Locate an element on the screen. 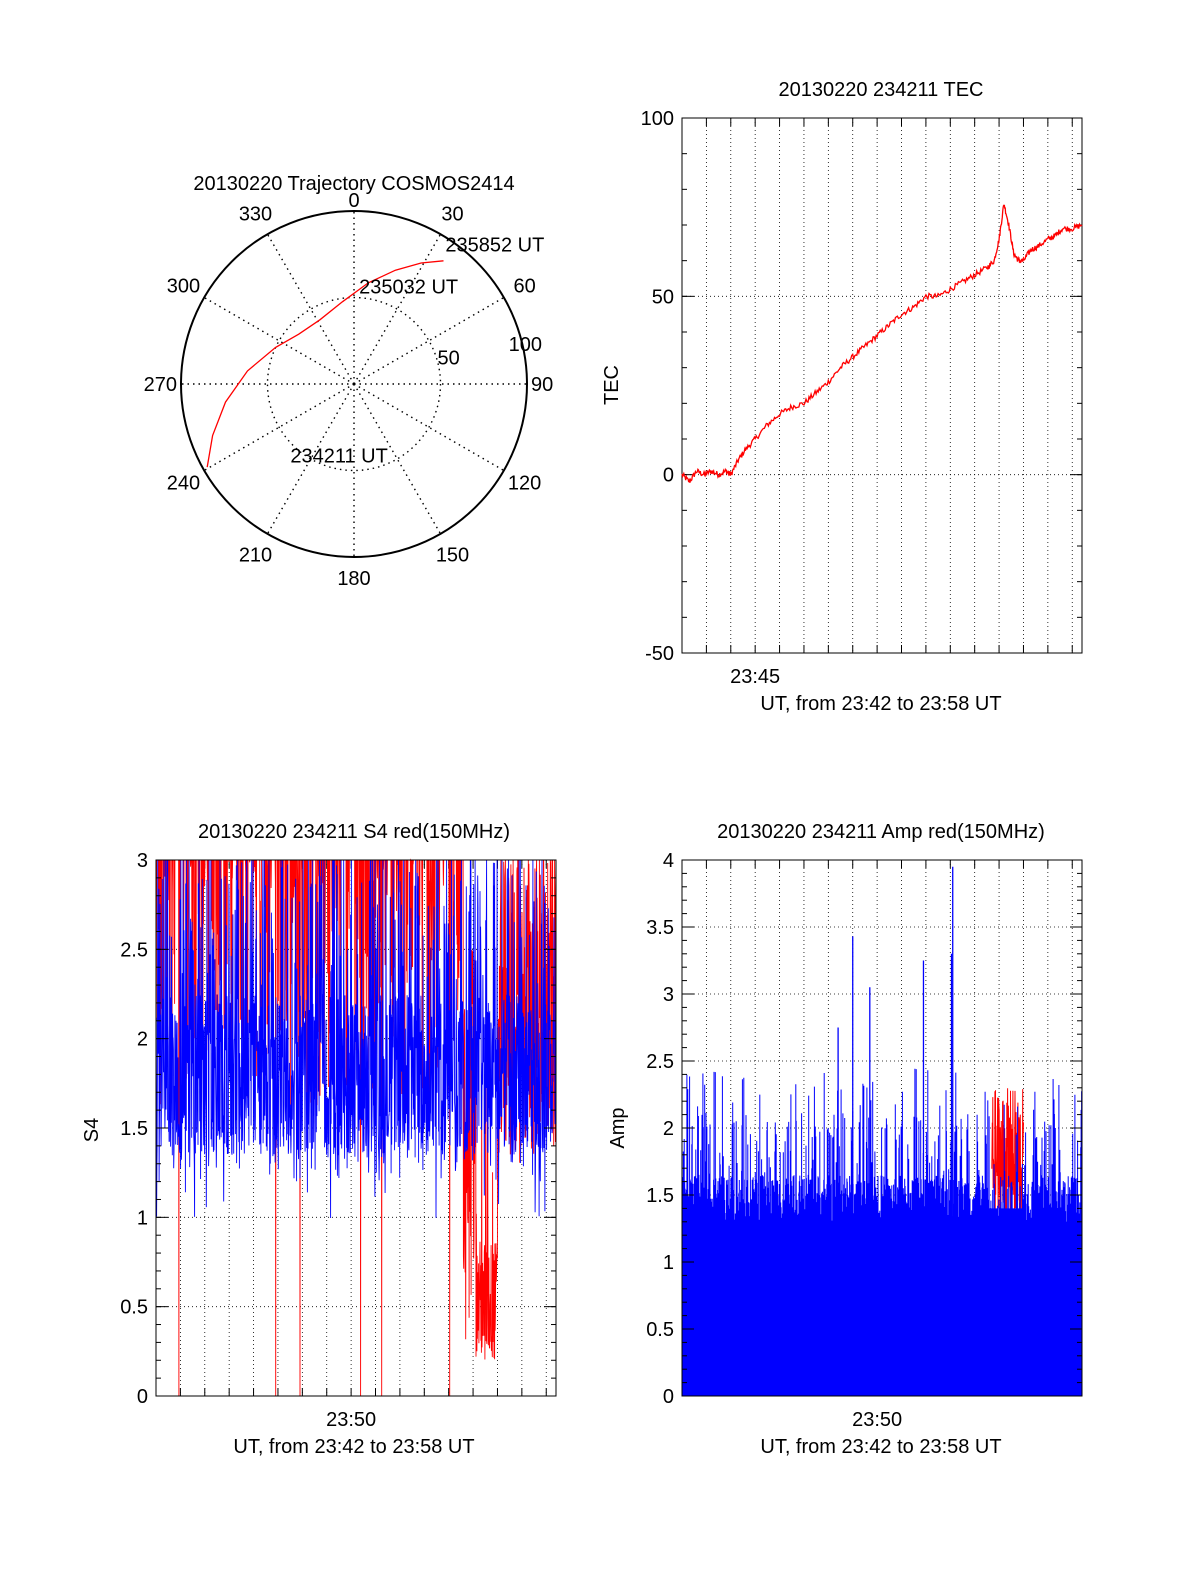 This screenshot has height=1575, width=1200. s4-x-ticks: 23:50 is located at coordinates (351, 1420).